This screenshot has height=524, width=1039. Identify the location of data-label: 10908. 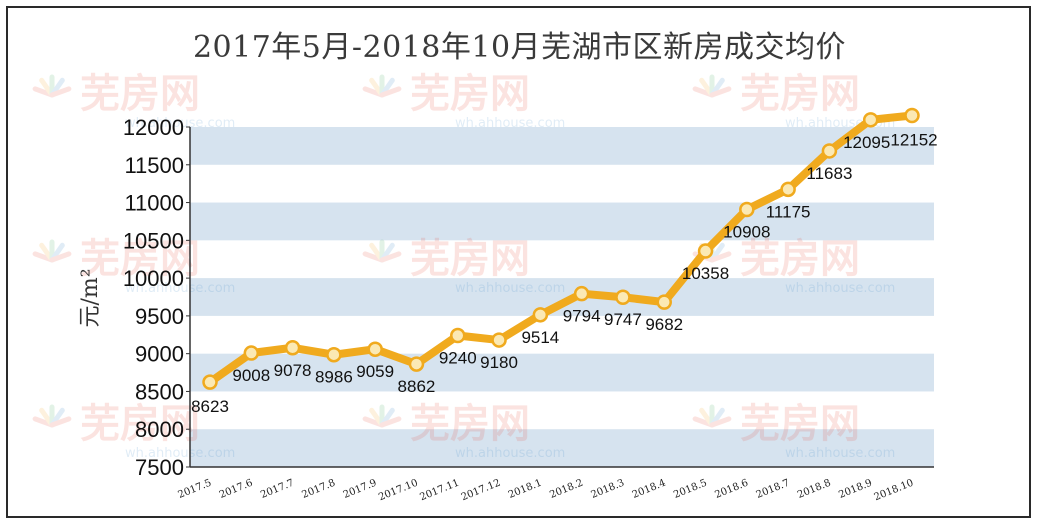
(746, 232).